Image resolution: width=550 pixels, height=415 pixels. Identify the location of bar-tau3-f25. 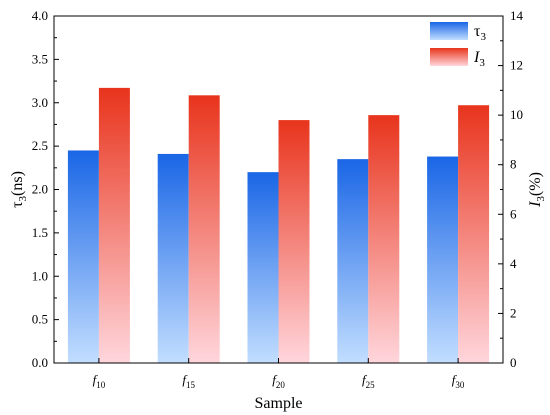
(353, 261).